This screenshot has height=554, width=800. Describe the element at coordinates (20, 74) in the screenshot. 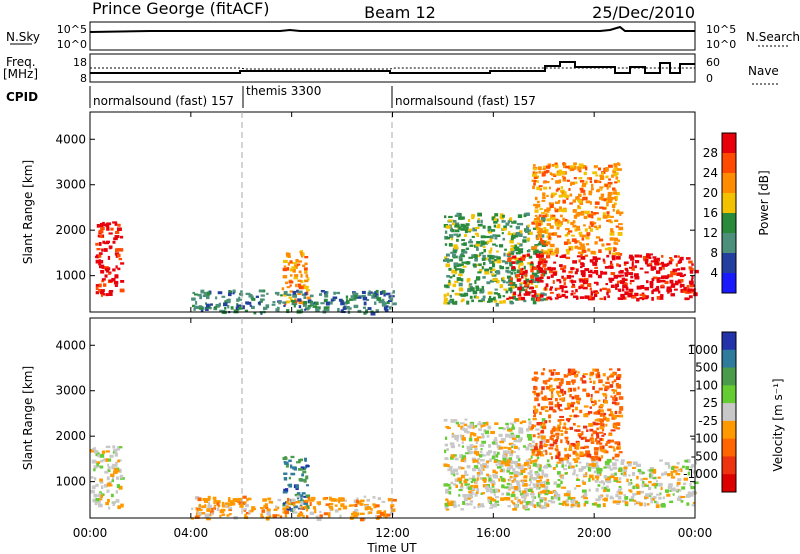

I see `freq-units-label: [MHz]` at that location.